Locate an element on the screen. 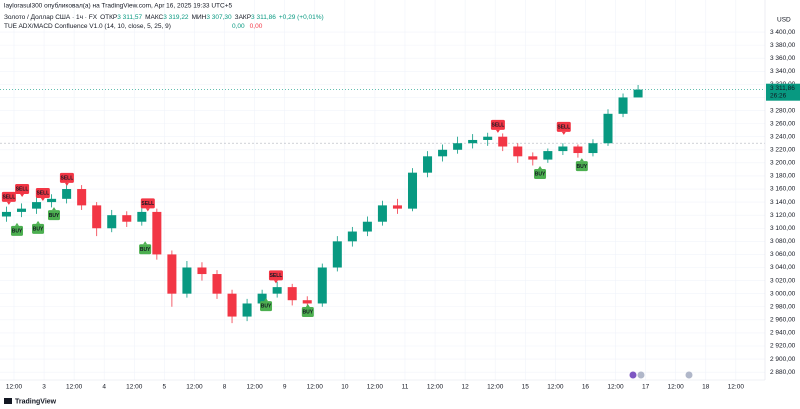  y-tick-label: 3 280,00 is located at coordinates (783, 110).